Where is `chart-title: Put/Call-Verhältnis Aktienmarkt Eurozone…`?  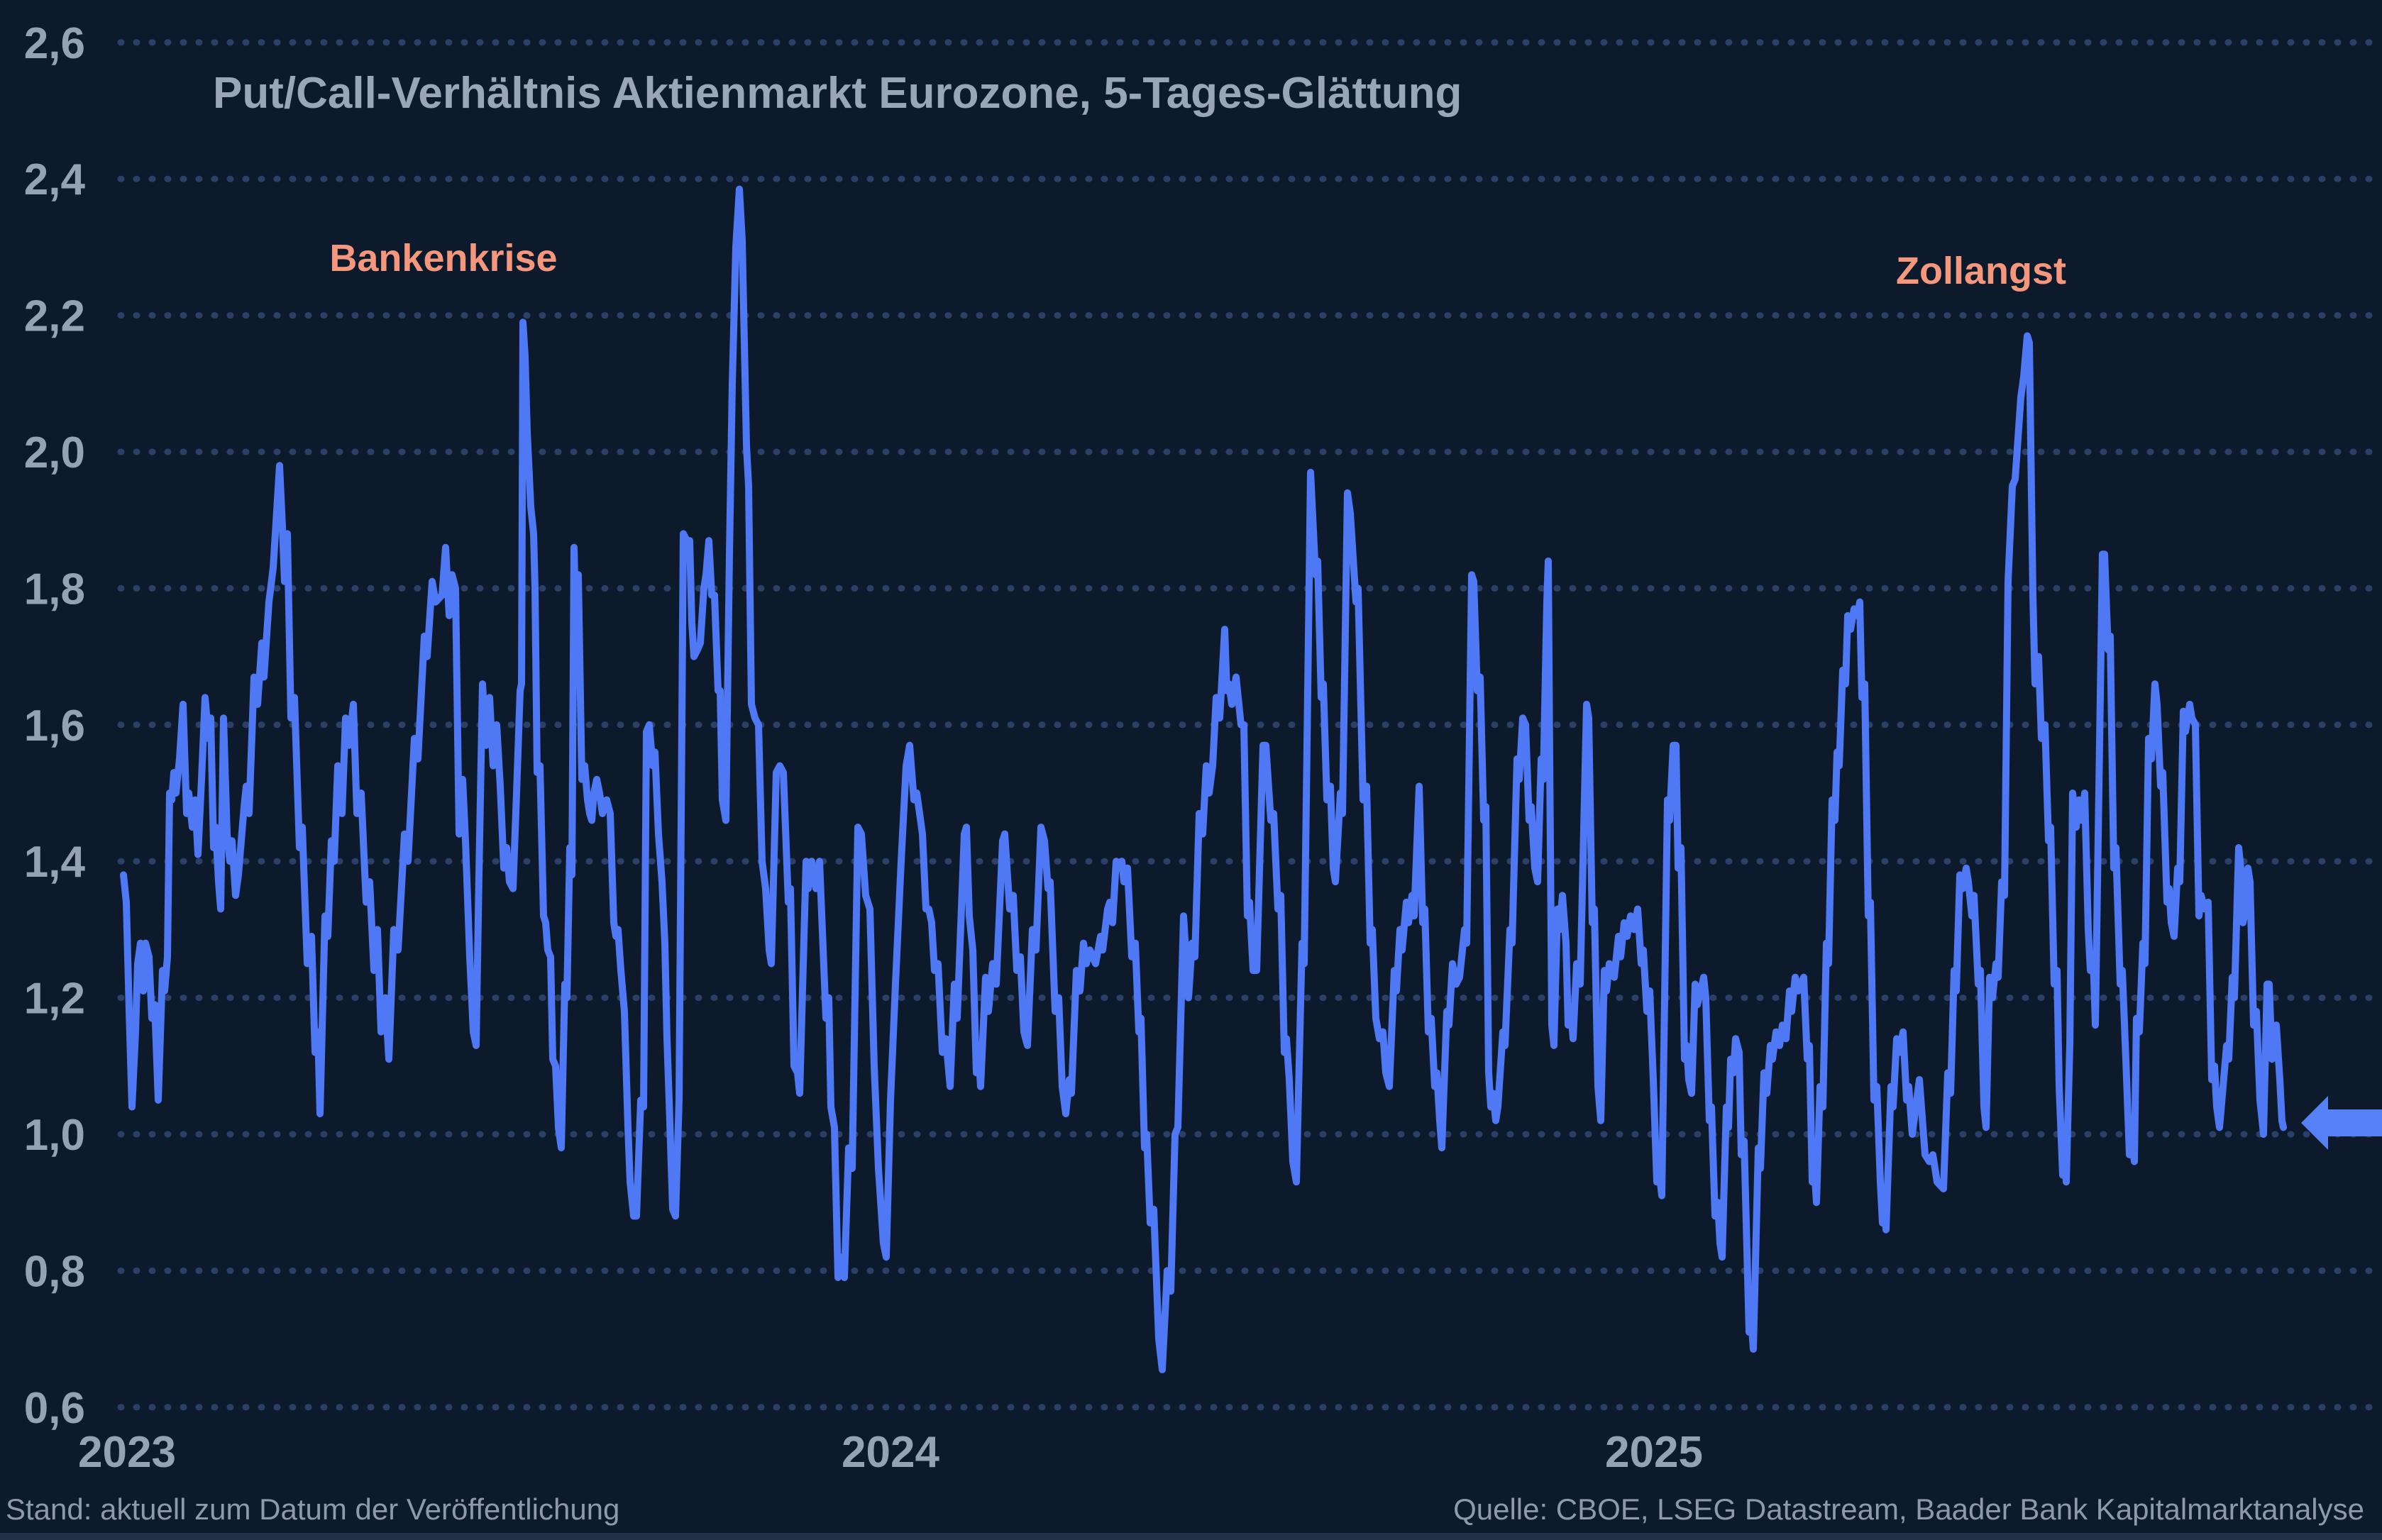
chart-title: Put/Call-Verhältnis Aktienmarkt Eurozone… is located at coordinates (838, 93).